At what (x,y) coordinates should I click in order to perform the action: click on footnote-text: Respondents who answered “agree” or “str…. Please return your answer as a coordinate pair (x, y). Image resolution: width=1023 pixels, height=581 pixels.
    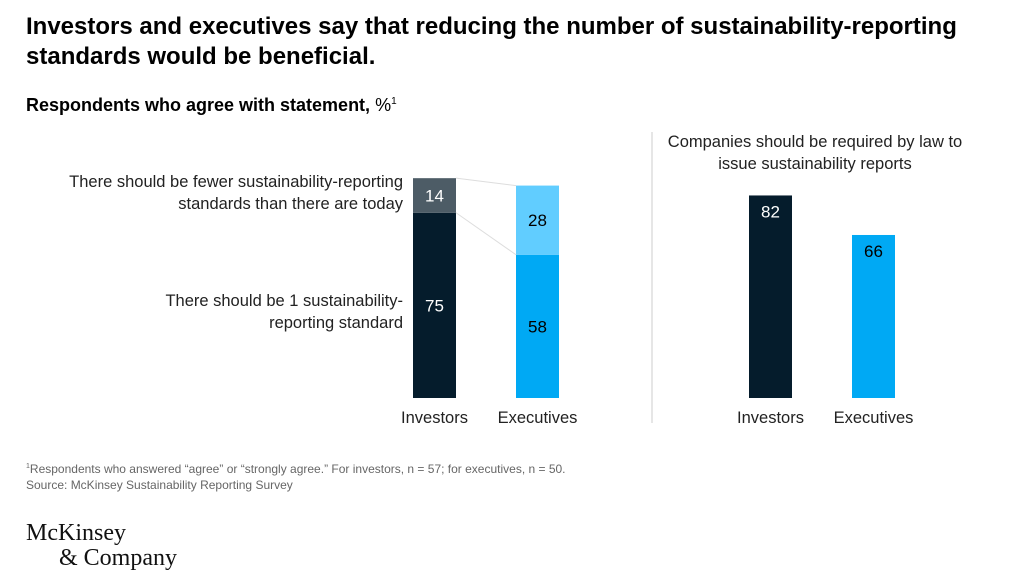
    Looking at the image, I should click on (297, 469).